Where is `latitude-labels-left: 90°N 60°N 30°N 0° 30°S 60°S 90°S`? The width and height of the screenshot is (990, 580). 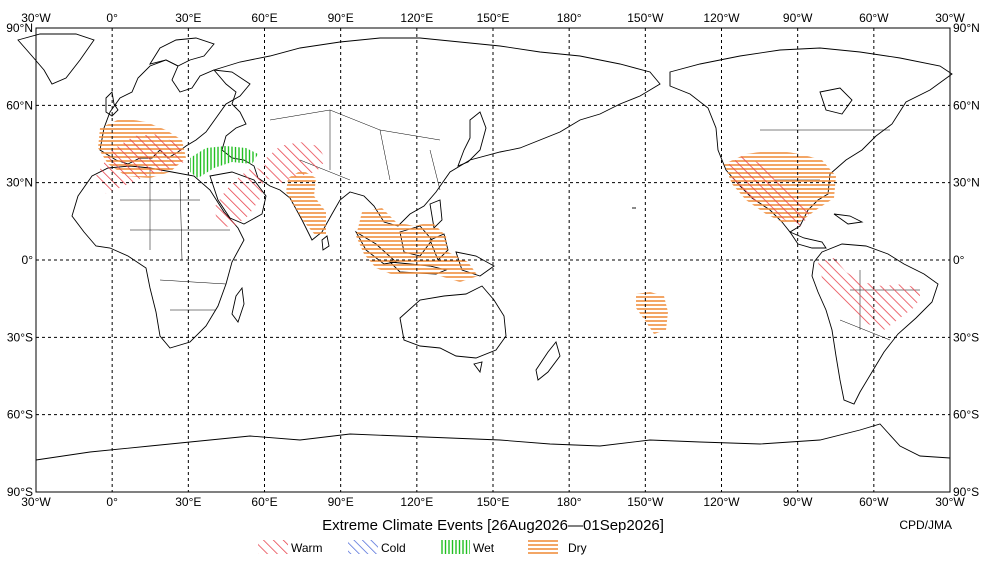 latitude-labels-left: 90°N 60°N 30°N 0° 30°S 60°S 90°S is located at coordinates (19, 260).